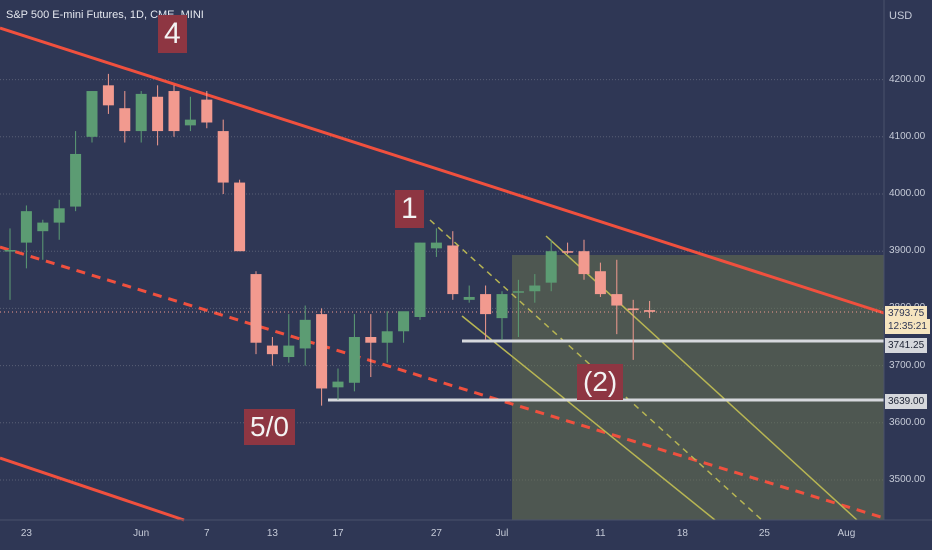  I want to click on x-tick-label: 18, so click(682, 533).